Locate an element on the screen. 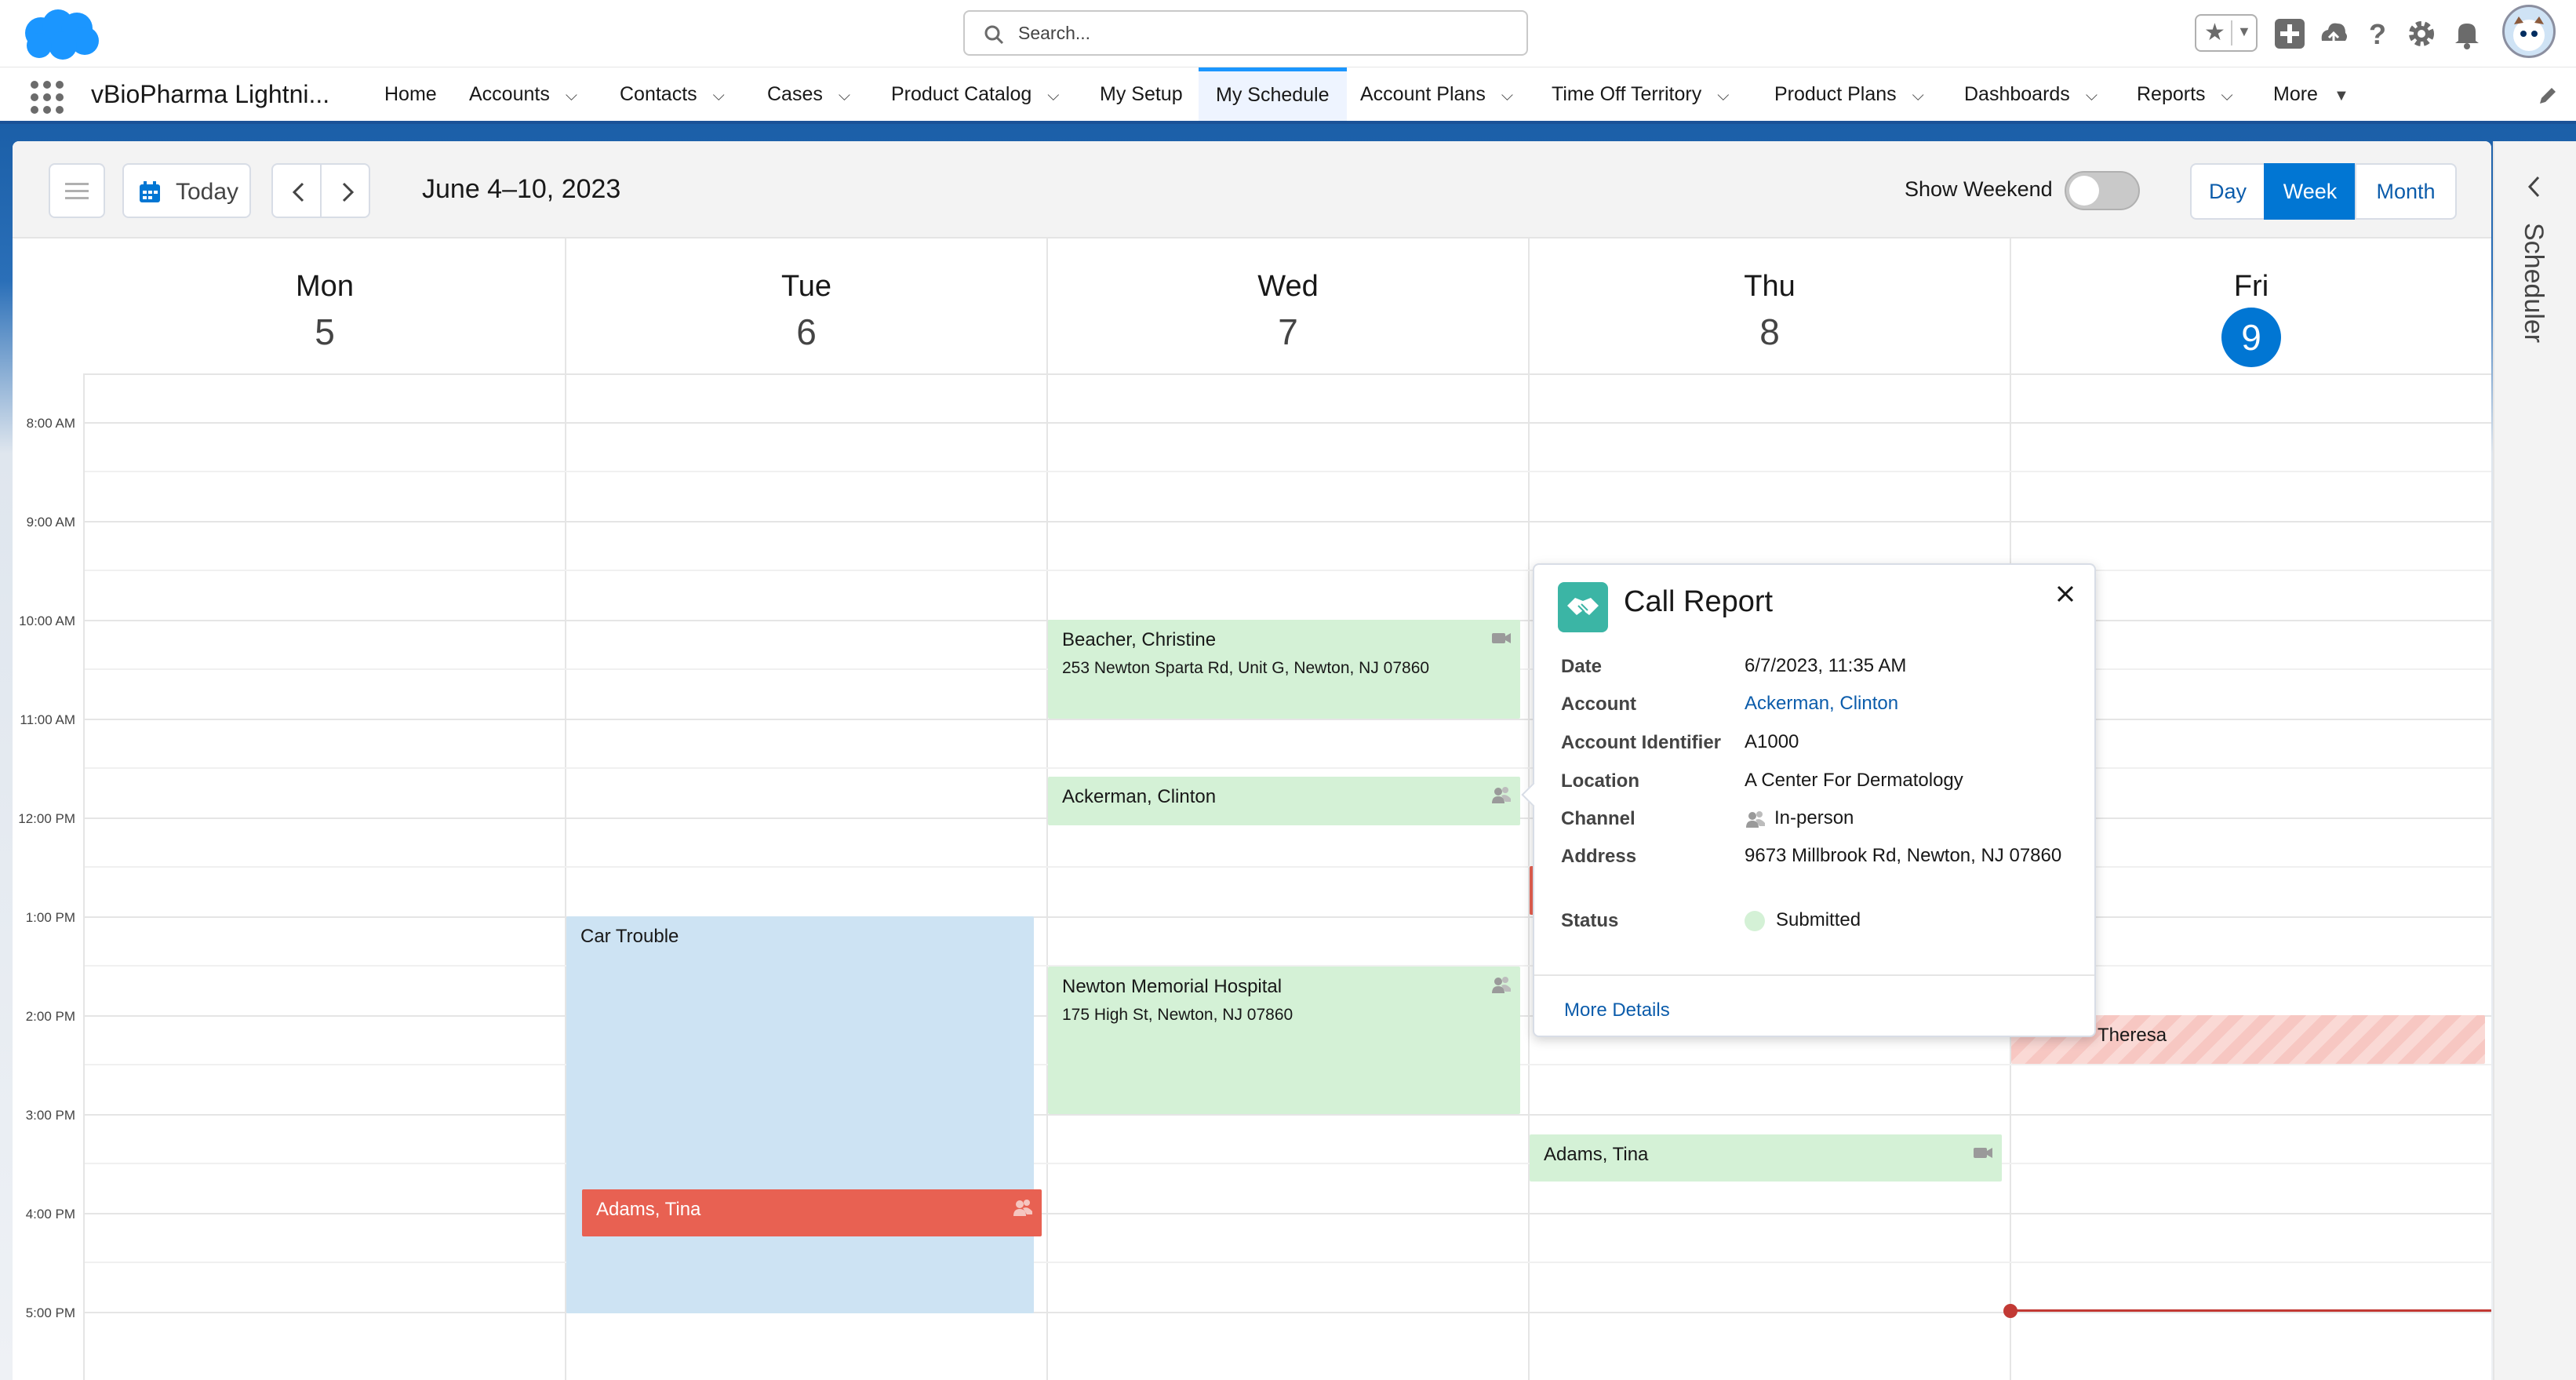  user-avatar is located at coordinates (2529, 31).